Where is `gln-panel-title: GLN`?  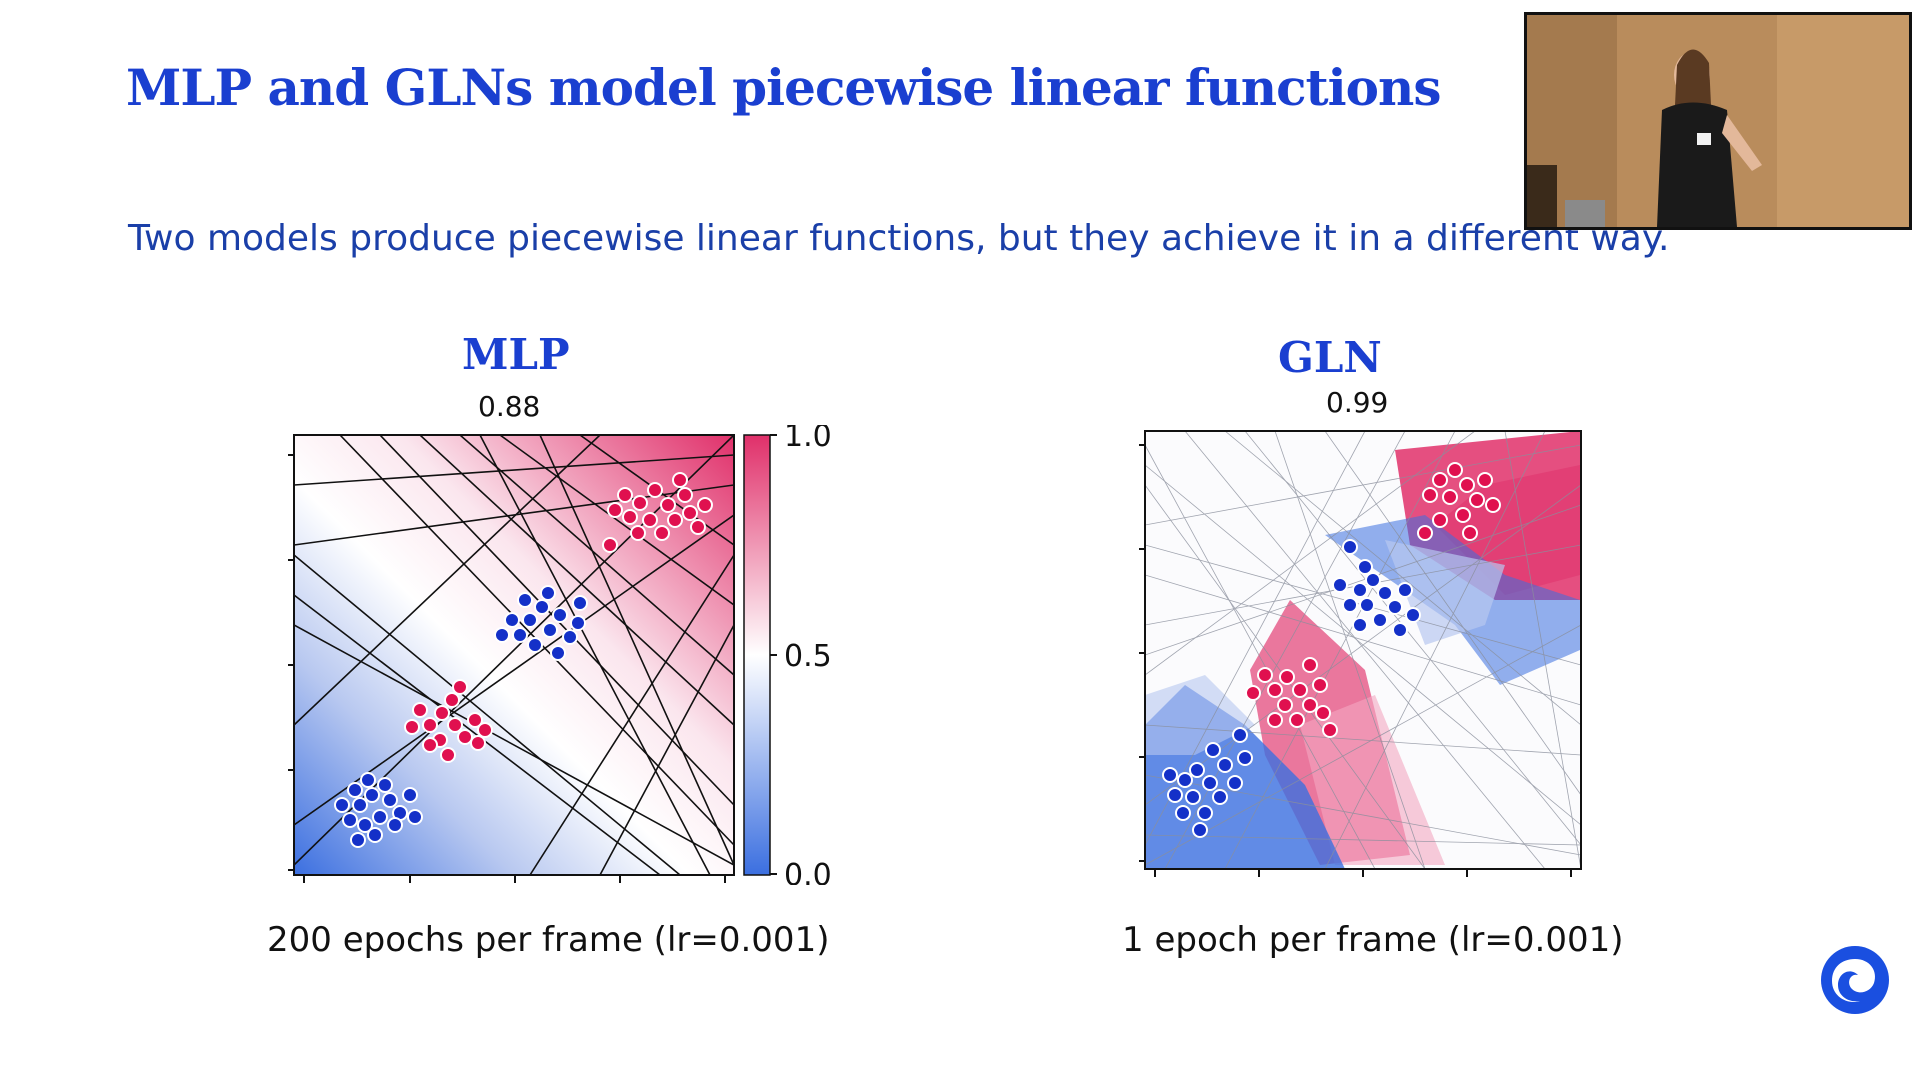 gln-panel-title: GLN is located at coordinates (1330, 357).